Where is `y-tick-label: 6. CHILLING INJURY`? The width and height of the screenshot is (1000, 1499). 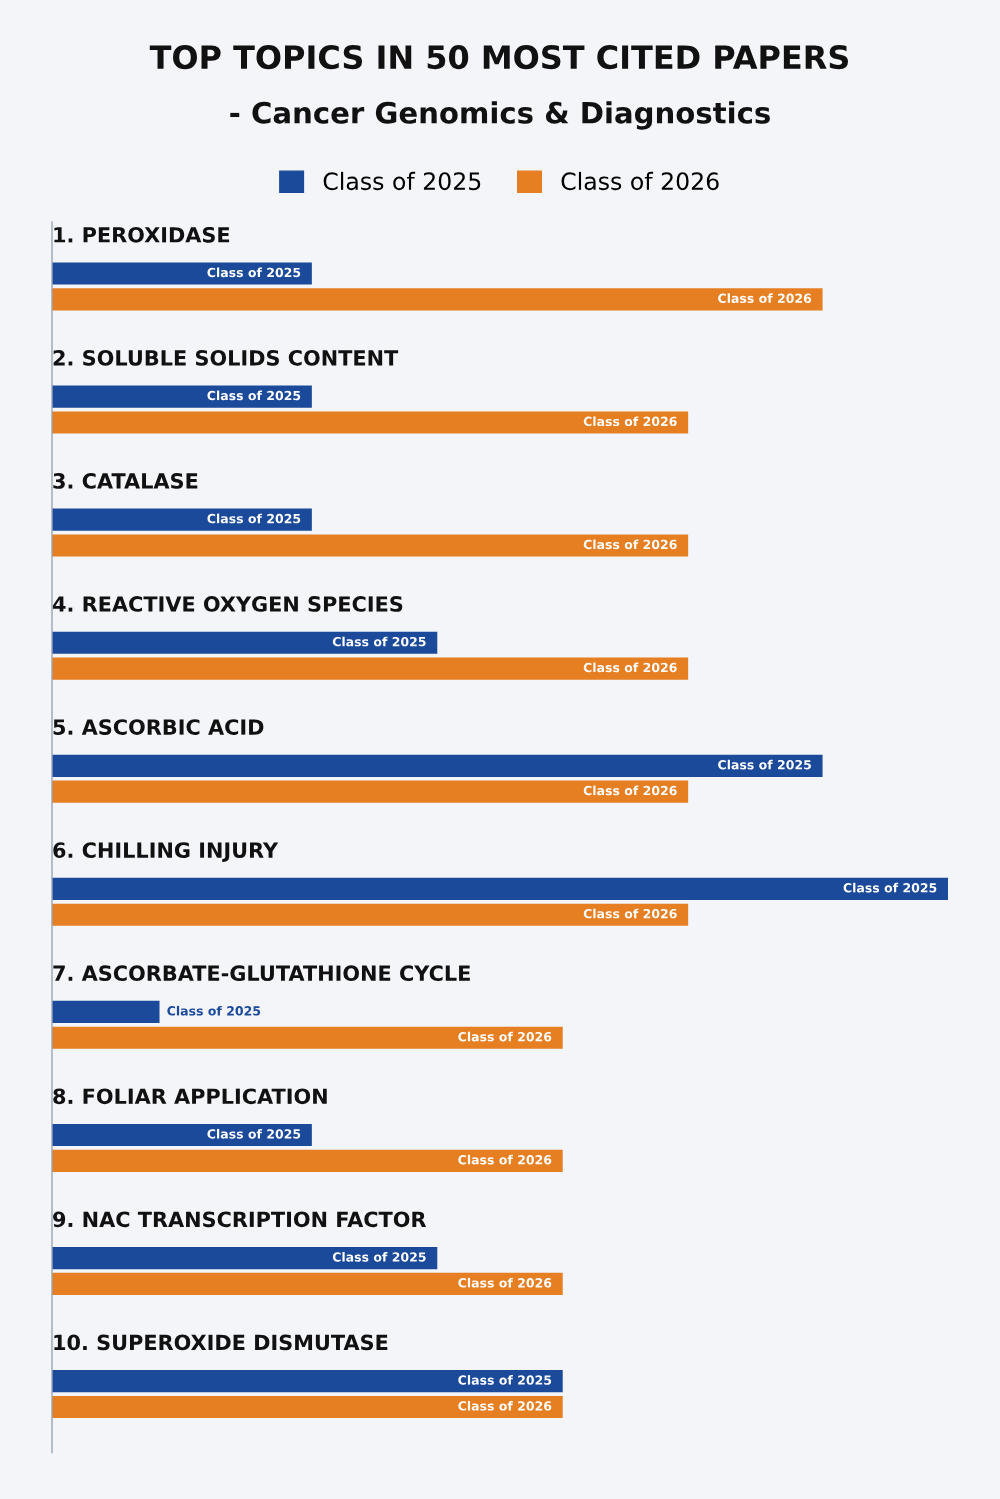 y-tick-label: 6. CHILLING INJURY is located at coordinates (166, 852).